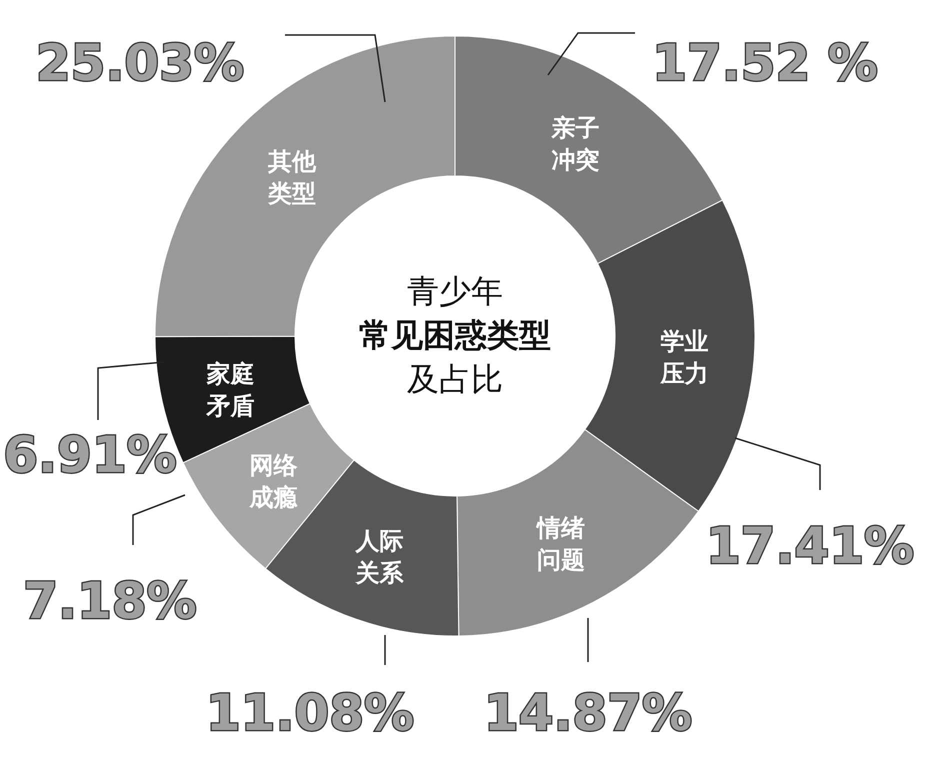  What do you see at coordinates (229, 390) in the screenshot?
I see `slice-label: 家庭矛盾` at bounding box center [229, 390].